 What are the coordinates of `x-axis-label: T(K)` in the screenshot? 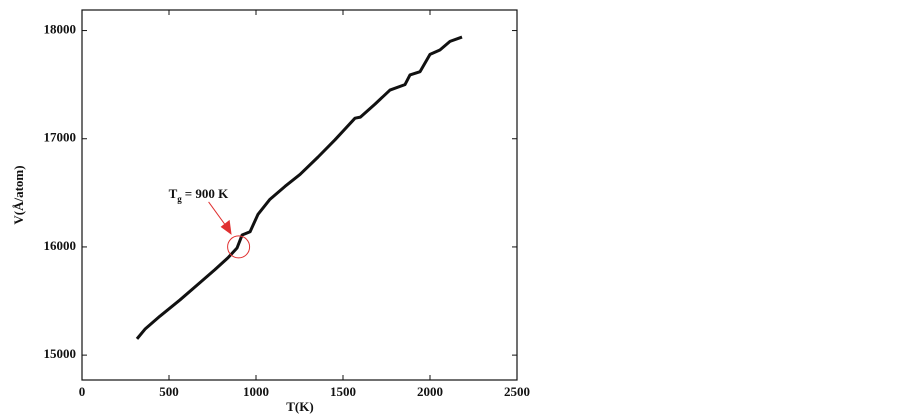 It's located at (299, 406).